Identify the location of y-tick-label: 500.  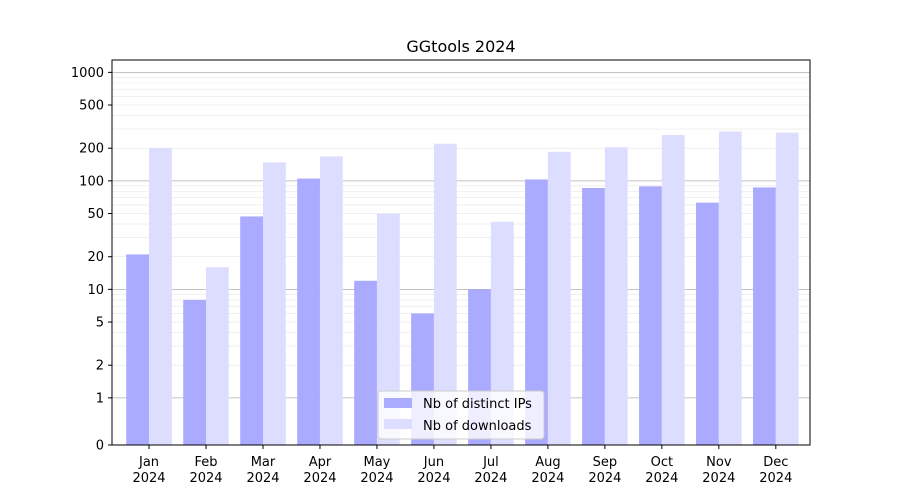
(91, 106).